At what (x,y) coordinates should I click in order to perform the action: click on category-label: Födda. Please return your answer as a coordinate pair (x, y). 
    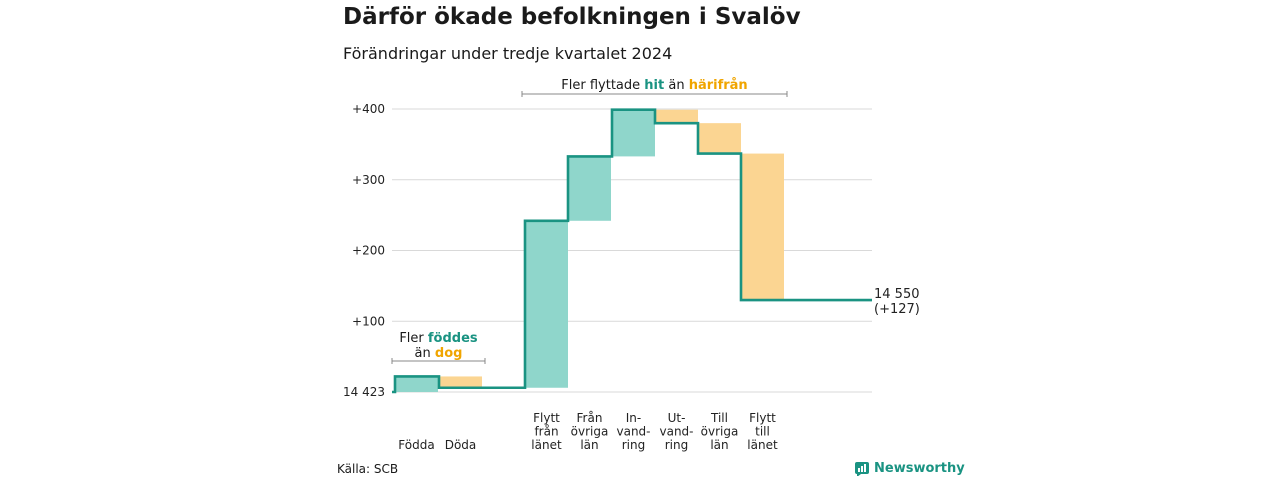
    Looking at the image, I should click on (416, 445).